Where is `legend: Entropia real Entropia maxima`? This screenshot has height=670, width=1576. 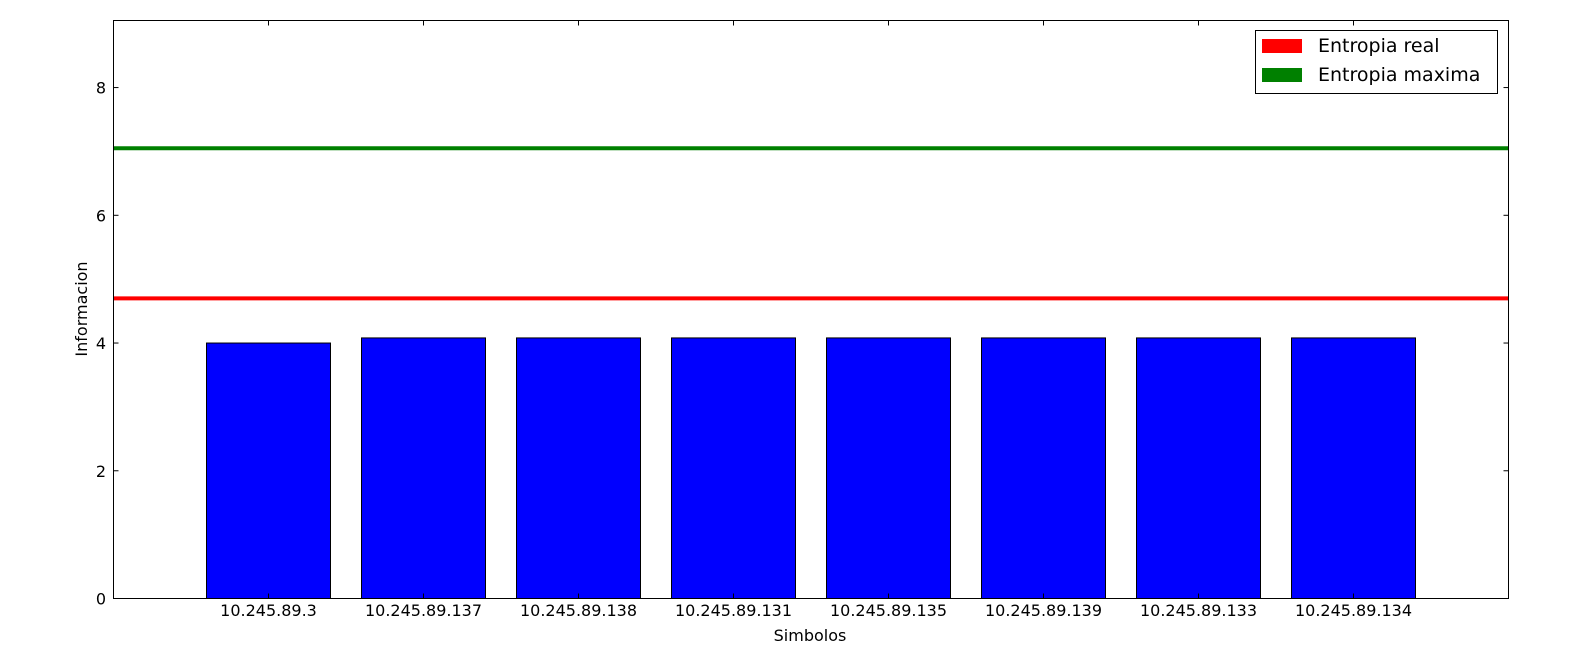 legend: Entropia real Entropia maxima is located at coordinates (1376, 62).